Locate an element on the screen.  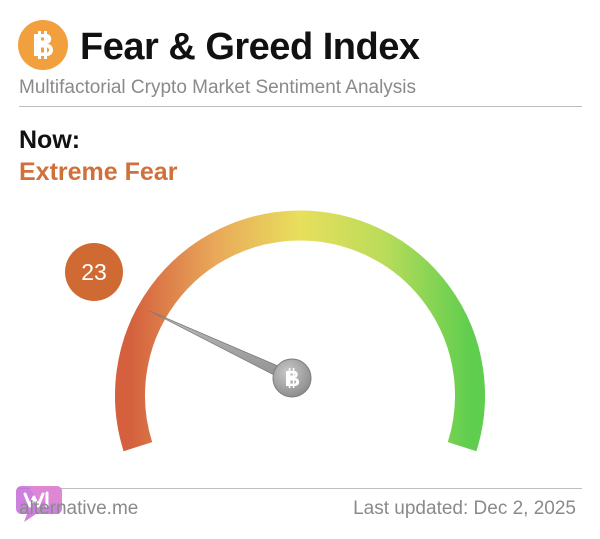
alternative-me-logo is located at coordinates (39, 503).